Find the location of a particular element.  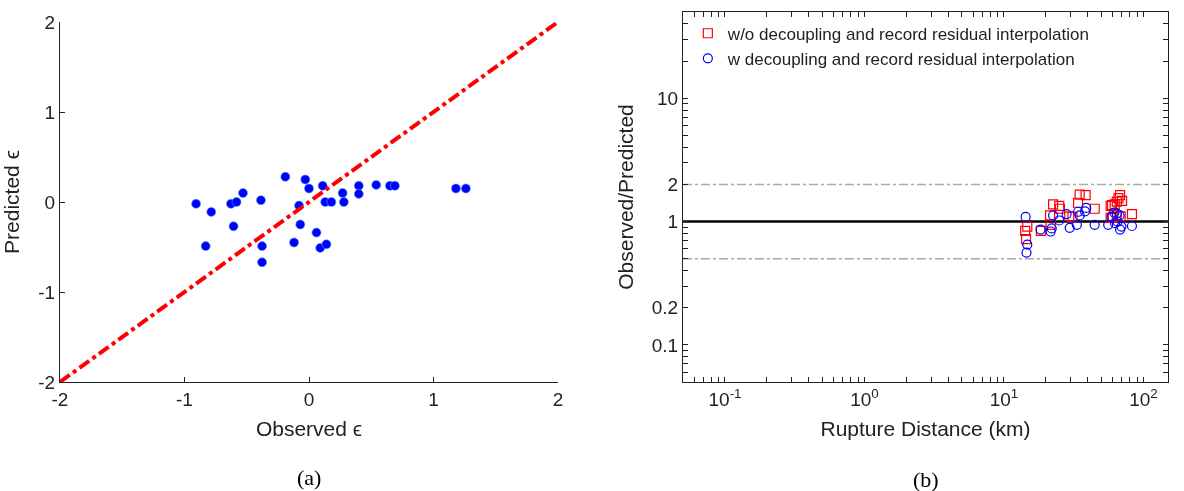

y-tick-label: 0.2 is located at coordinates (665, 308).